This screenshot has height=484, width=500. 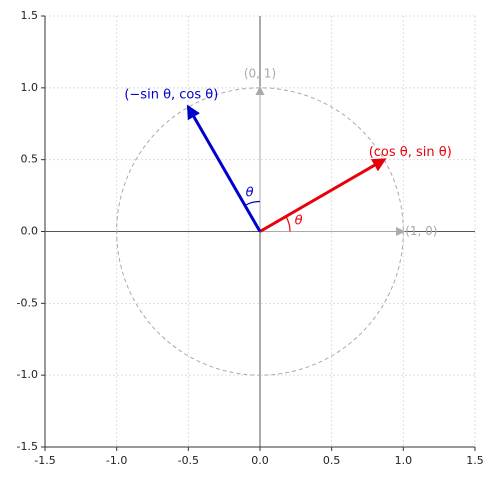 What do you see at coordinates (44, 460) in the screenshot?
I see `x-tick-label: -1.5` at bounding box center [44, 460].